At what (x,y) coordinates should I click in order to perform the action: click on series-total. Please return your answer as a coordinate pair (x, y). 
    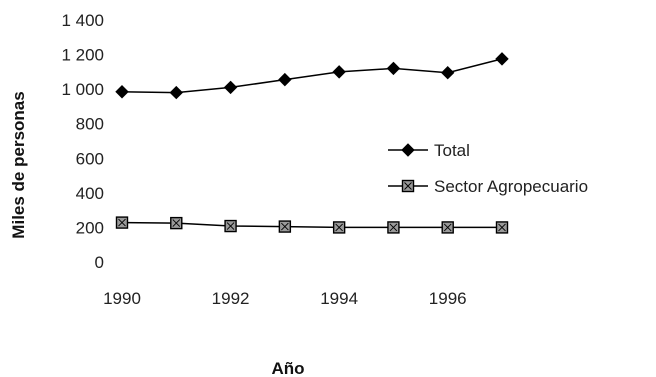
    Looking at the image, I should click on (312, 76).